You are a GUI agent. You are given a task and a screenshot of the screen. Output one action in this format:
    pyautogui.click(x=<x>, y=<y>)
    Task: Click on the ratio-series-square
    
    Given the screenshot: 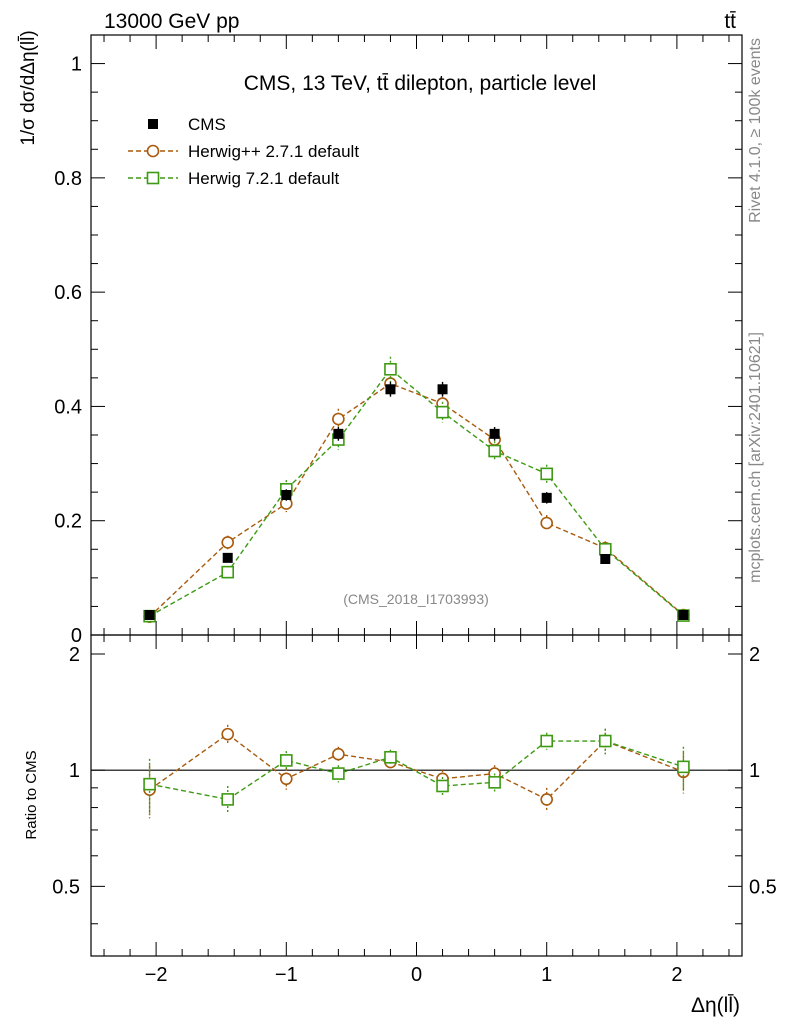 What is the action you would take?
    pyautogui.click(x=416, y=771)
    